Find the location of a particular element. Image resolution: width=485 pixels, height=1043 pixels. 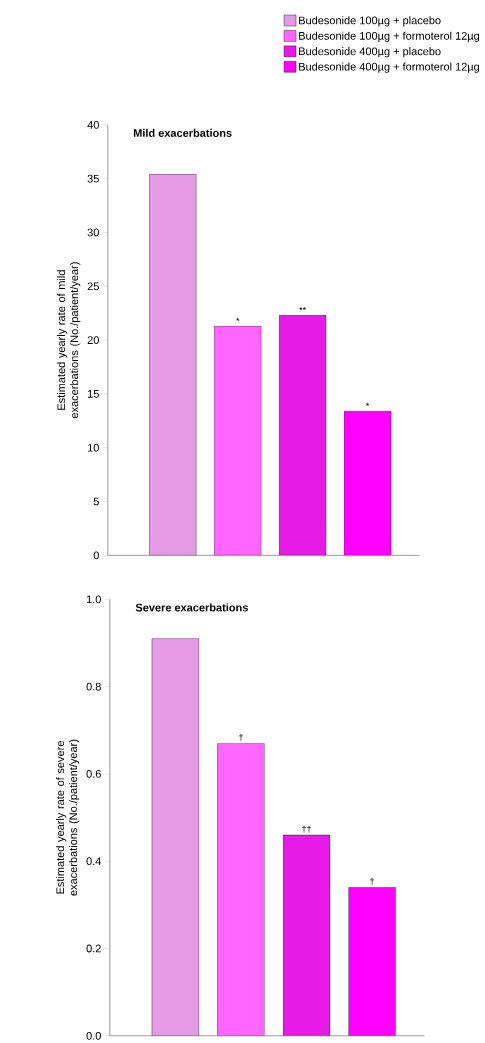

y-tick-label: 0 is located at coordinates (96, 555).